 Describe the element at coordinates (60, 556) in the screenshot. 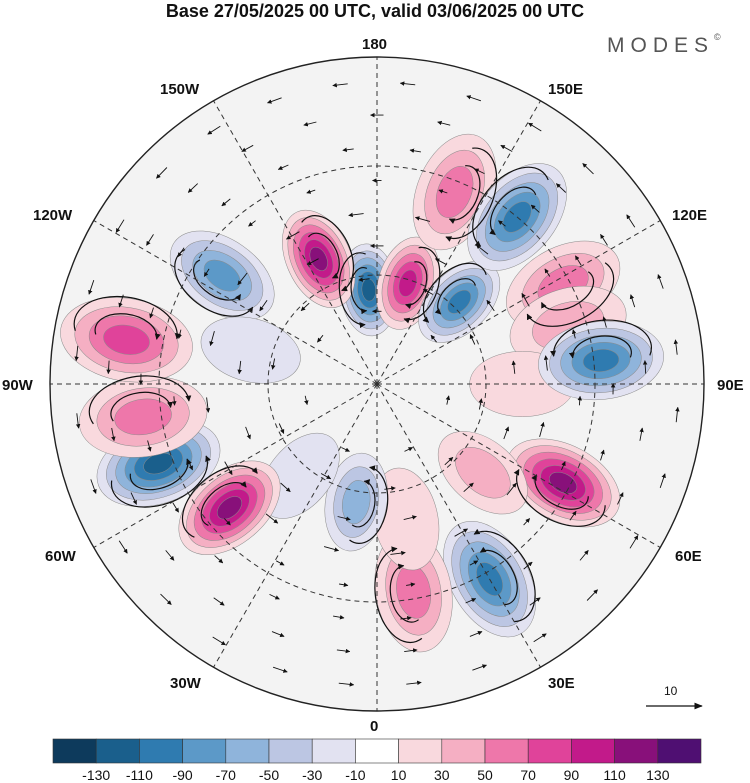

I see `lon-label-60w: 60W` at that location.